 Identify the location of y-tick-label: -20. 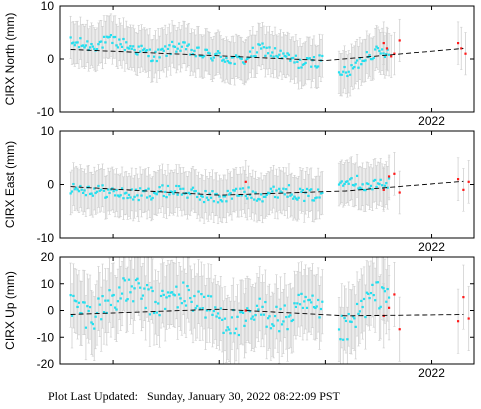
(46, 364).